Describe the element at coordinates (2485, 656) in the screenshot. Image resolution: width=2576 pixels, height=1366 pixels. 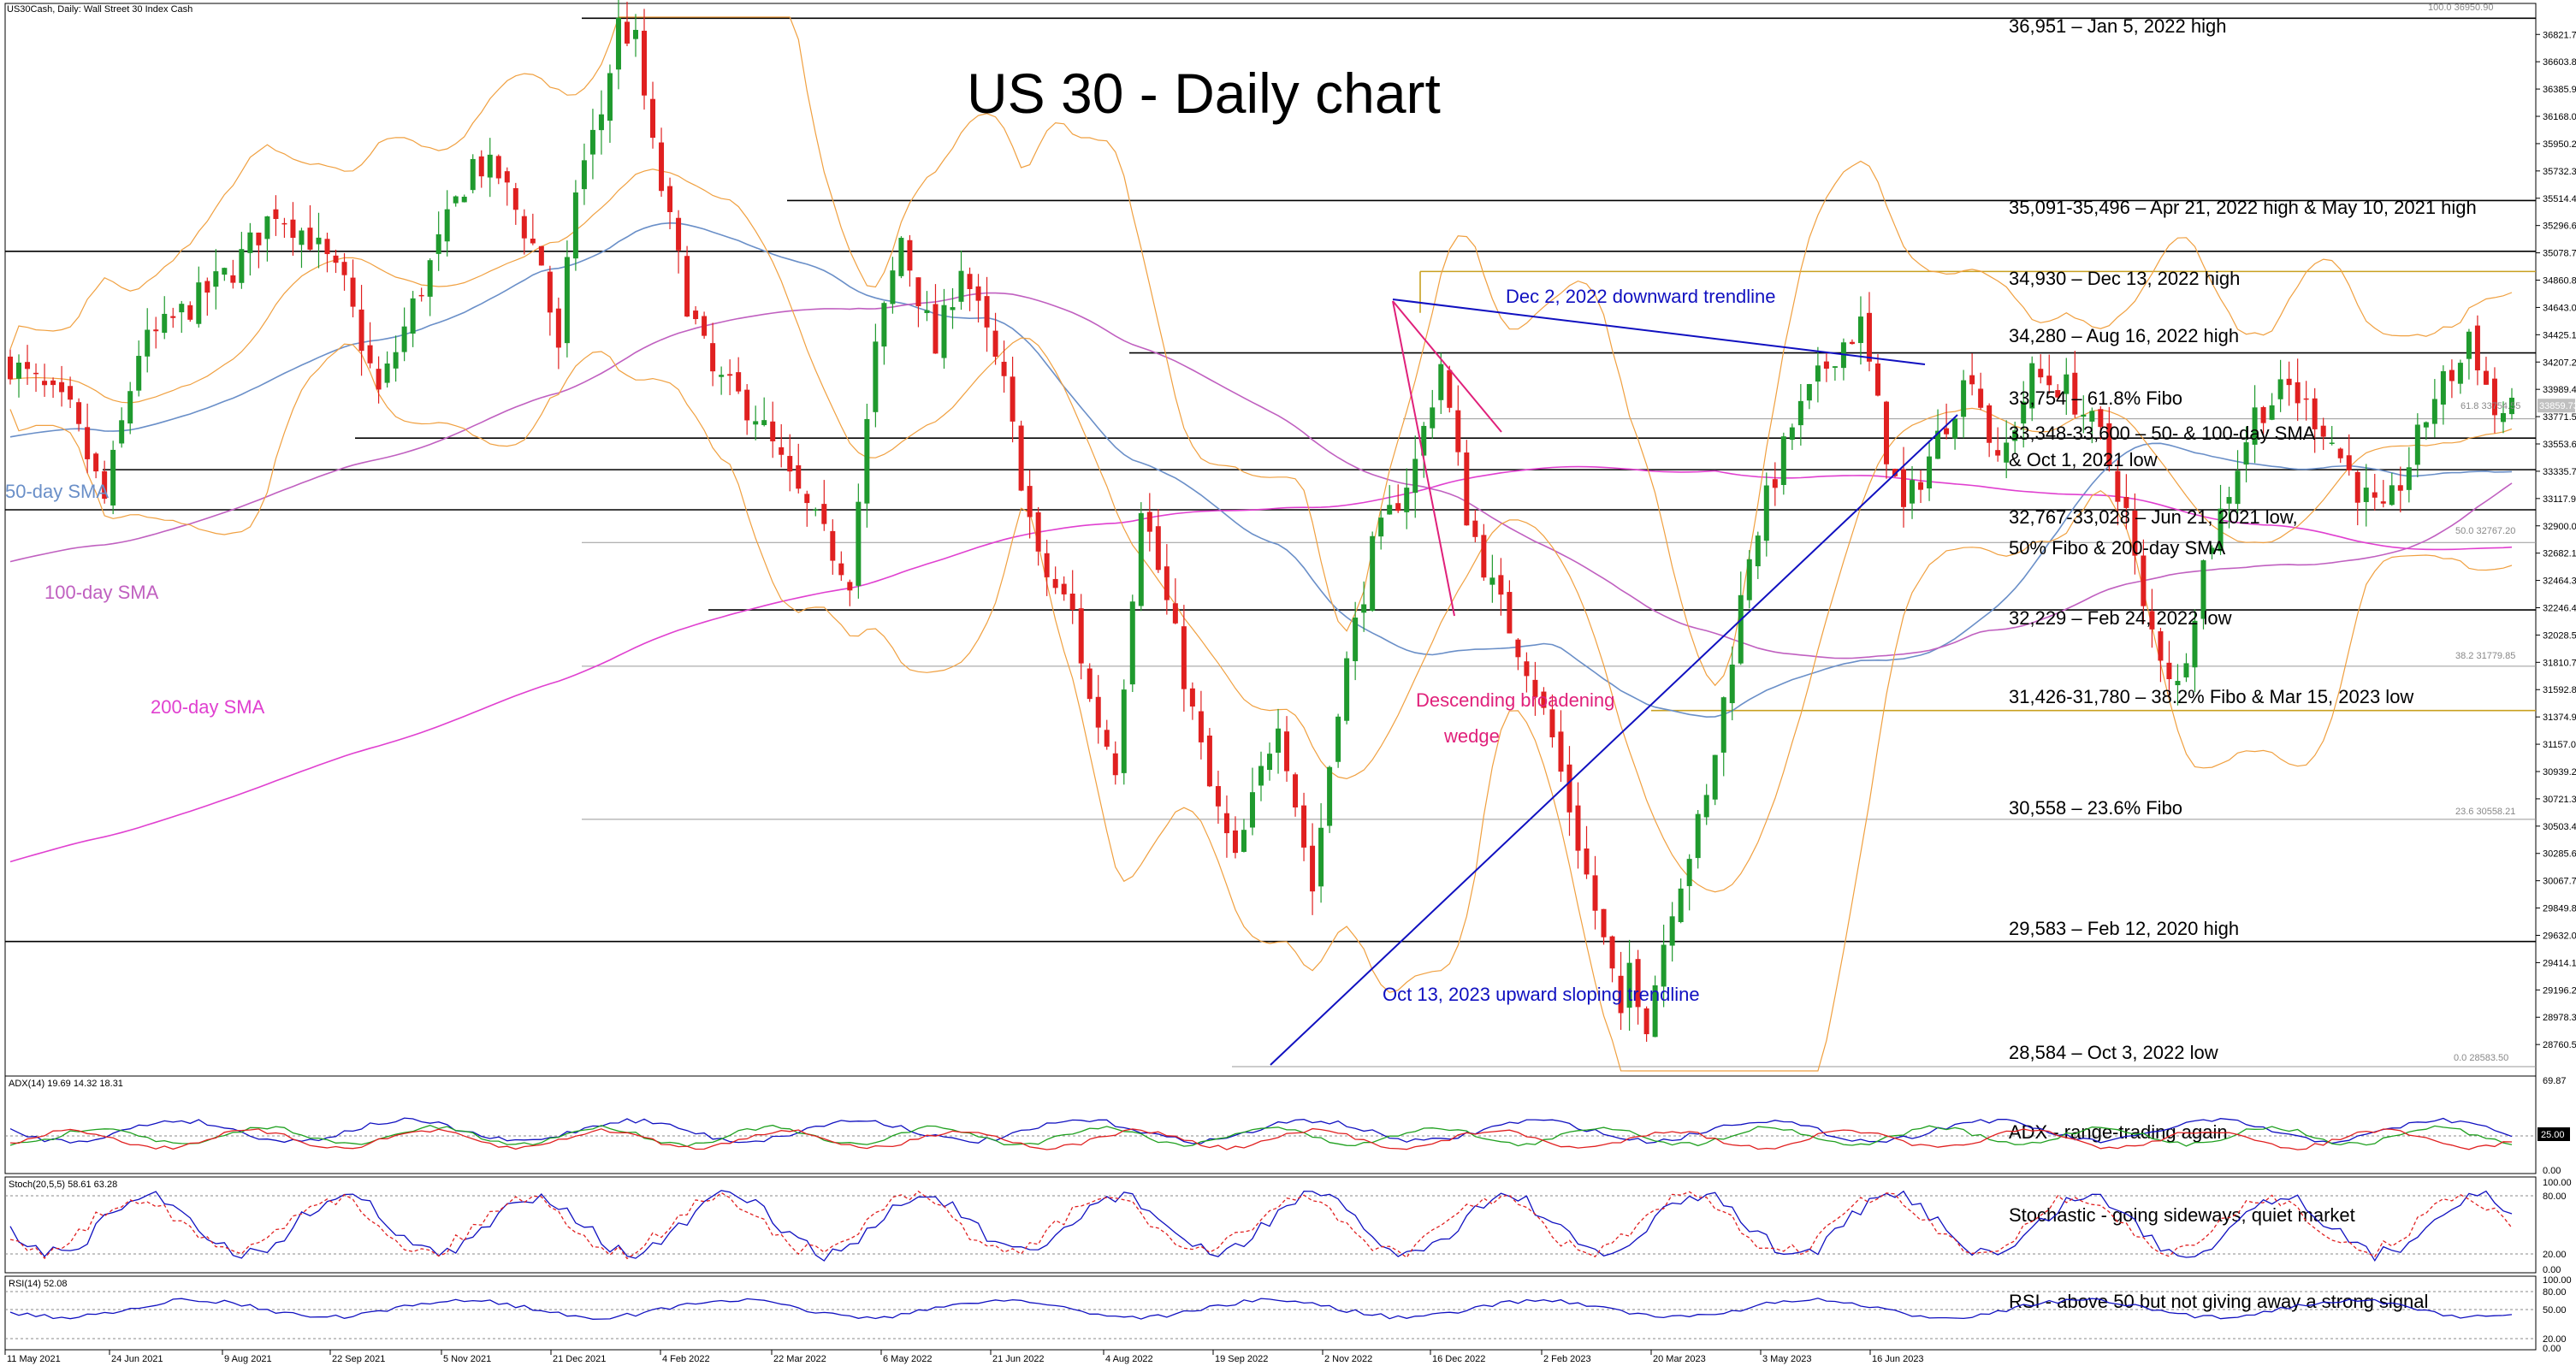
I see `fib-label: 38.2 31779.85` at that location.